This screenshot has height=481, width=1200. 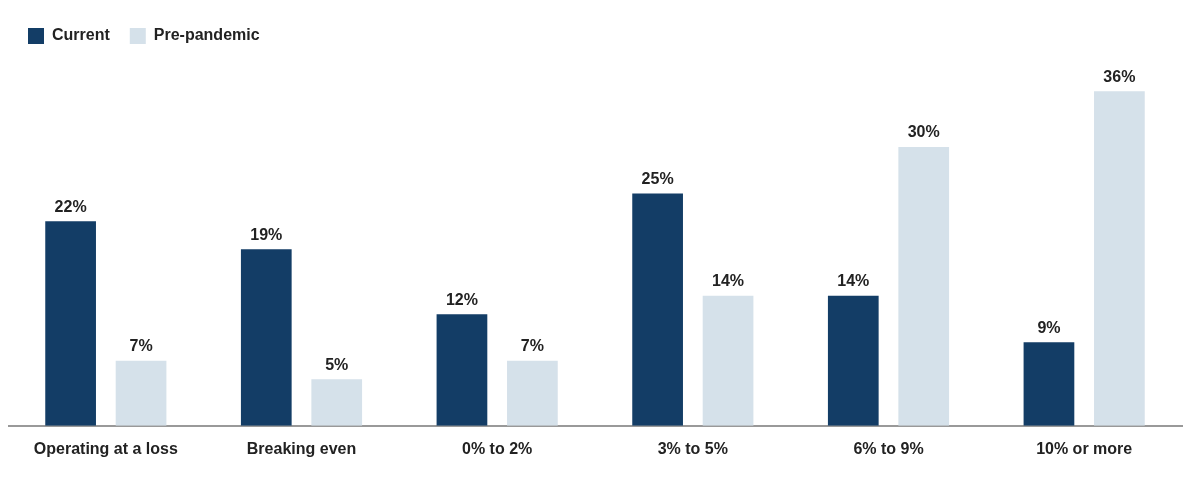 I want to click on x-tick-label: 0% to 2%, so click(x=497, y=448).